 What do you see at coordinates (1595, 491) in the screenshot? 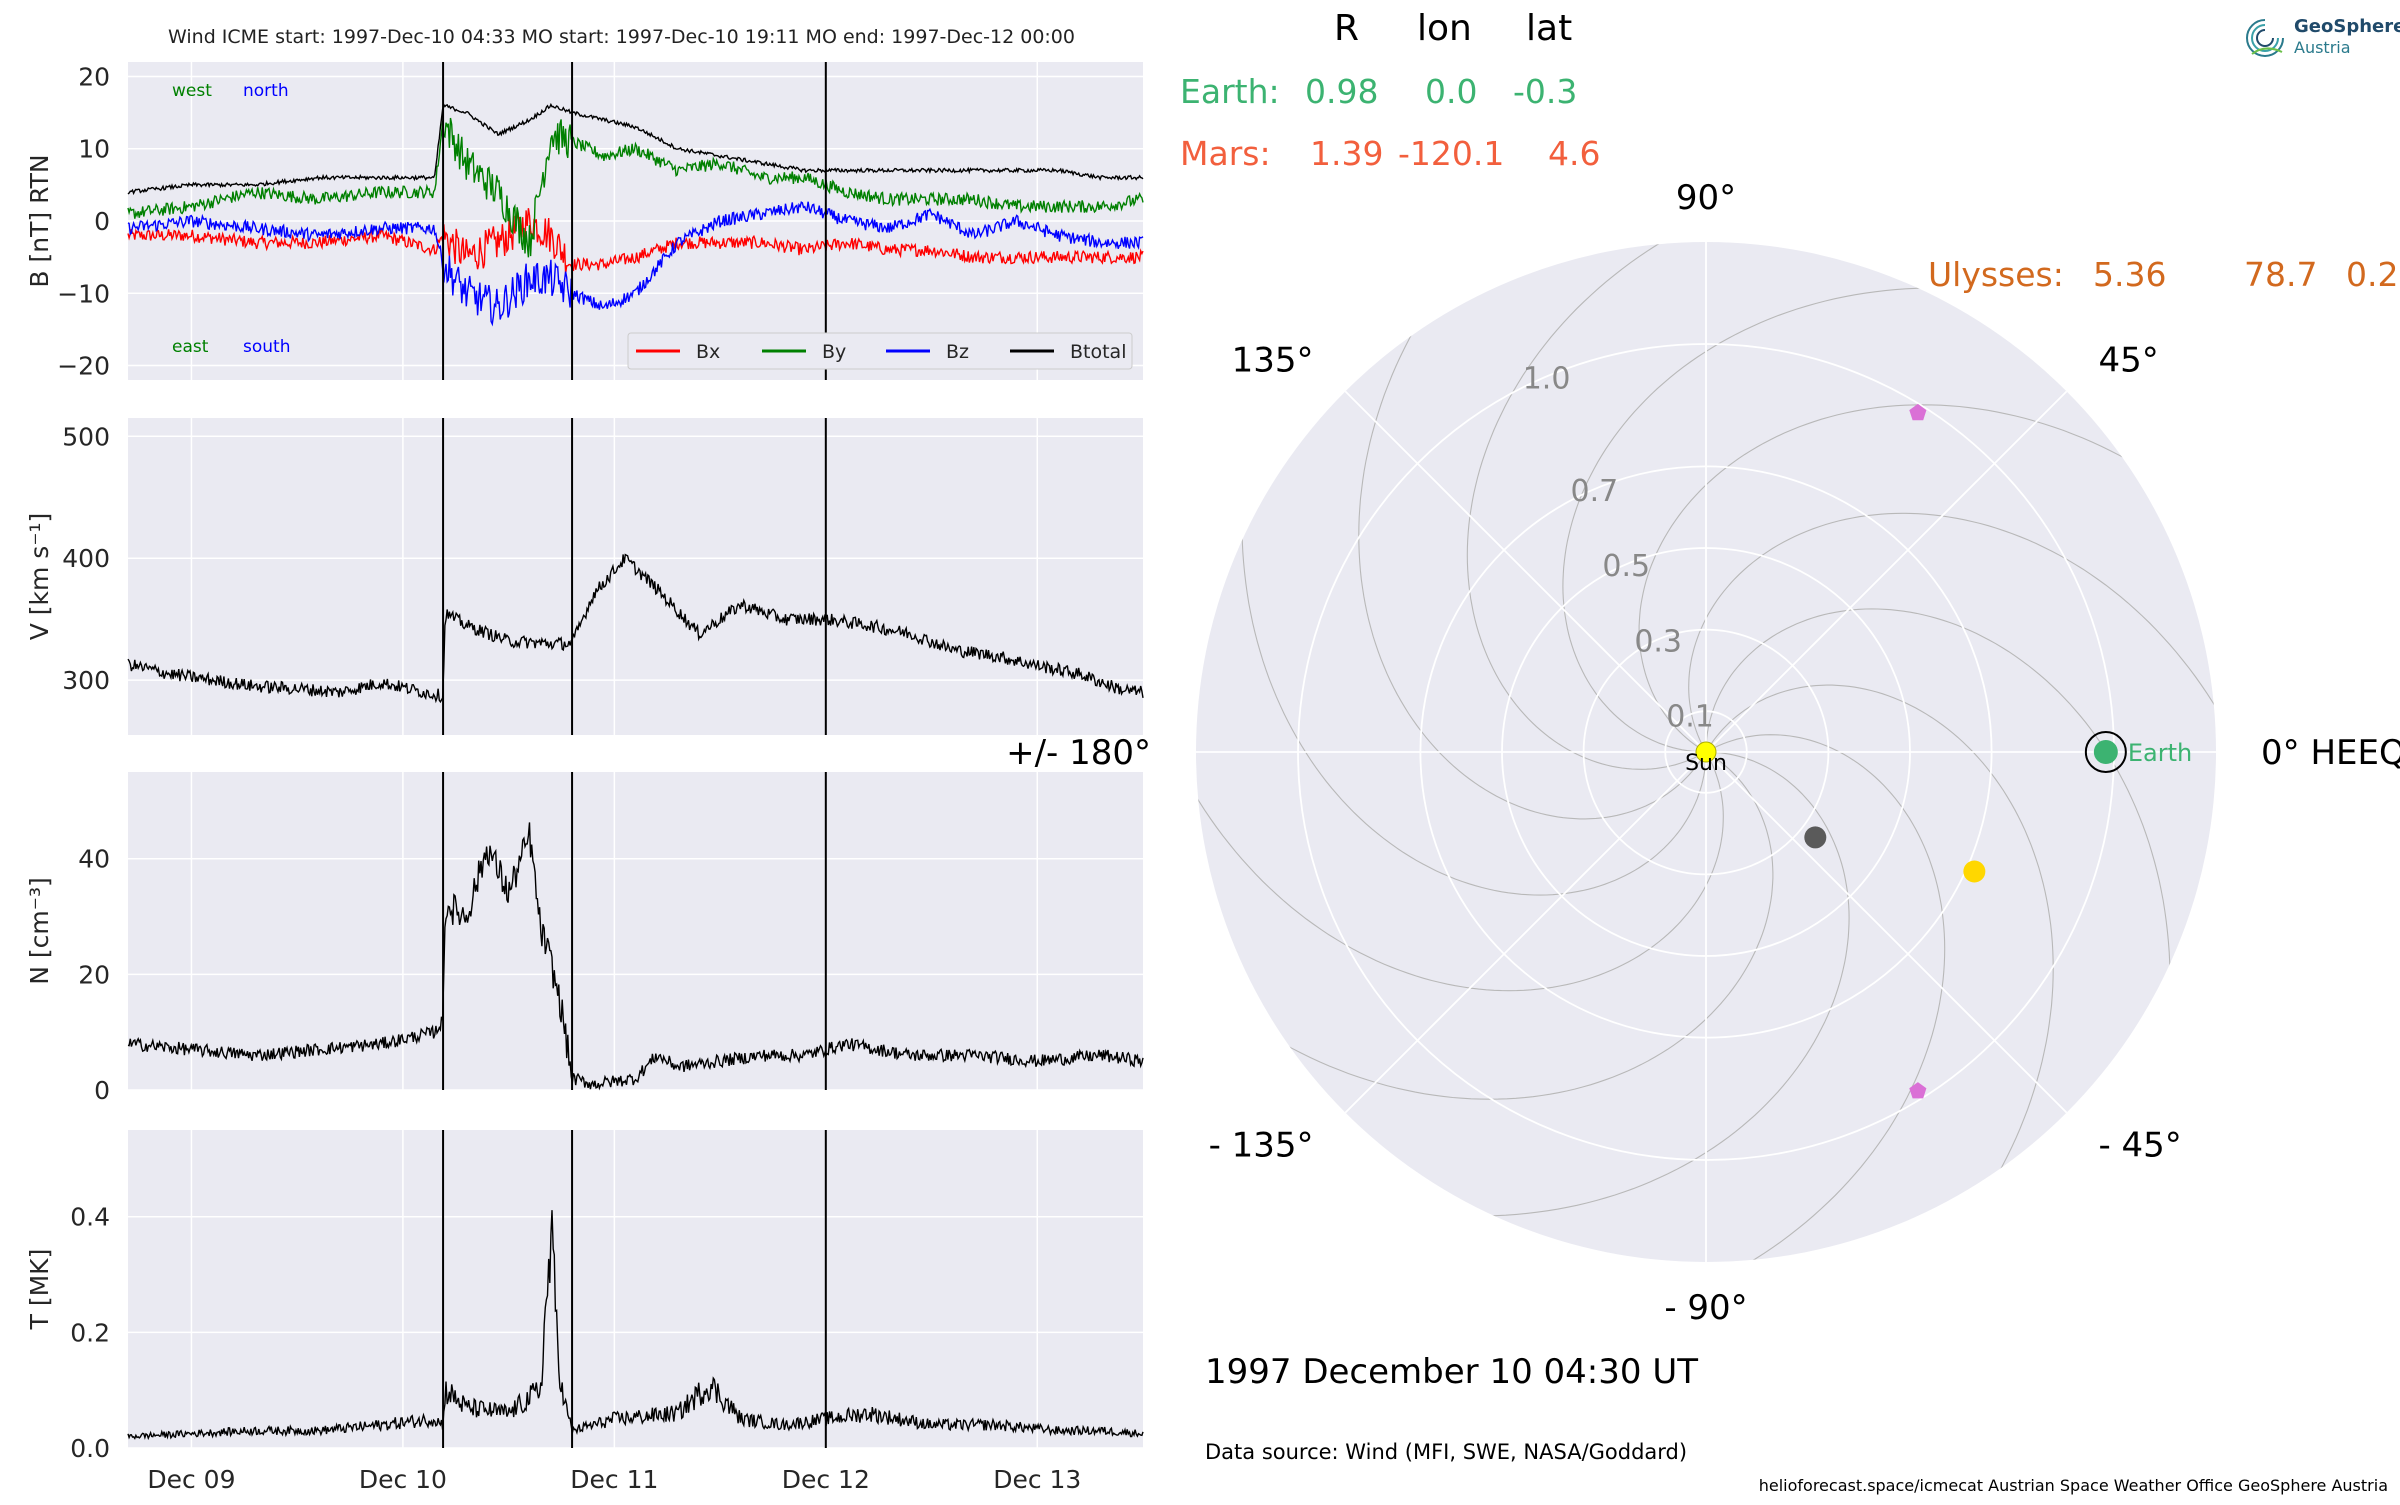
I see `radial-tick-label: 0.7` at bounding box center [1595, 491].